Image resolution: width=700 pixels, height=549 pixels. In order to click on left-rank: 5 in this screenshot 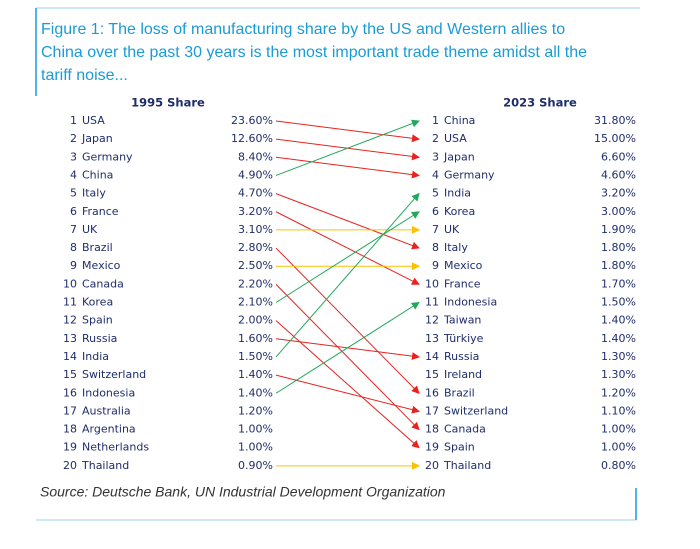, I will do `click(73, 193)`.